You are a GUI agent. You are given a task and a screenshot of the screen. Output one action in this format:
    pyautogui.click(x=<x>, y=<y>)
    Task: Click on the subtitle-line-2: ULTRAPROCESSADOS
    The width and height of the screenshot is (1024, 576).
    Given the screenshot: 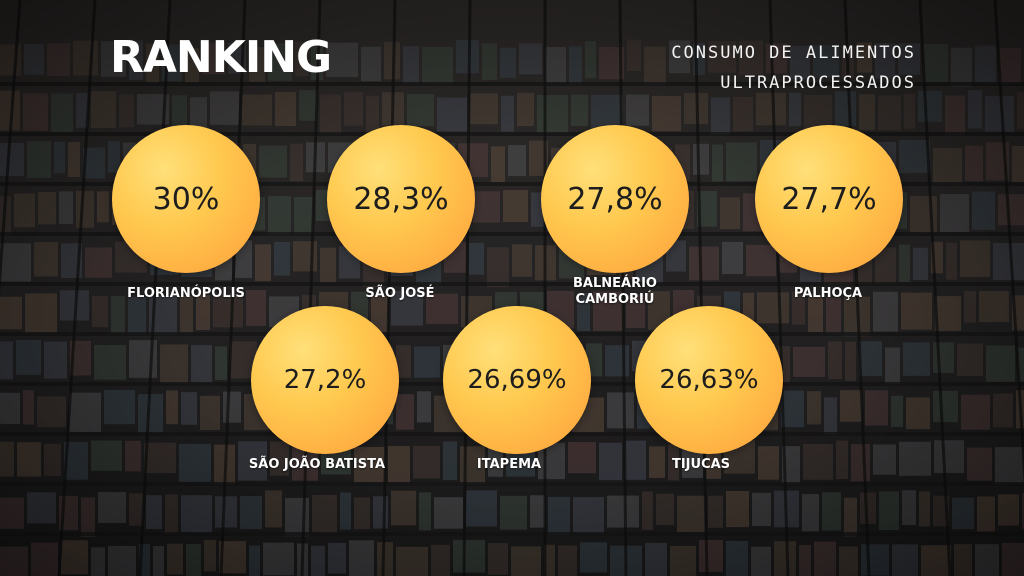 What is the action you would take?
    pyautogui.click(x=818, y=83)
    